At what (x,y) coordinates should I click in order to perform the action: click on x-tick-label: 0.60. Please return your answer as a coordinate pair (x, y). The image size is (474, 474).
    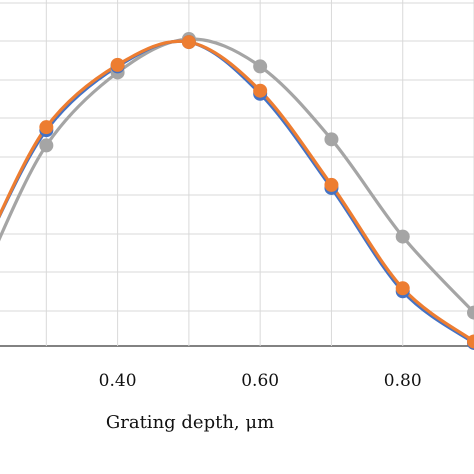
    Looking at the image, I should click on (260, 381).